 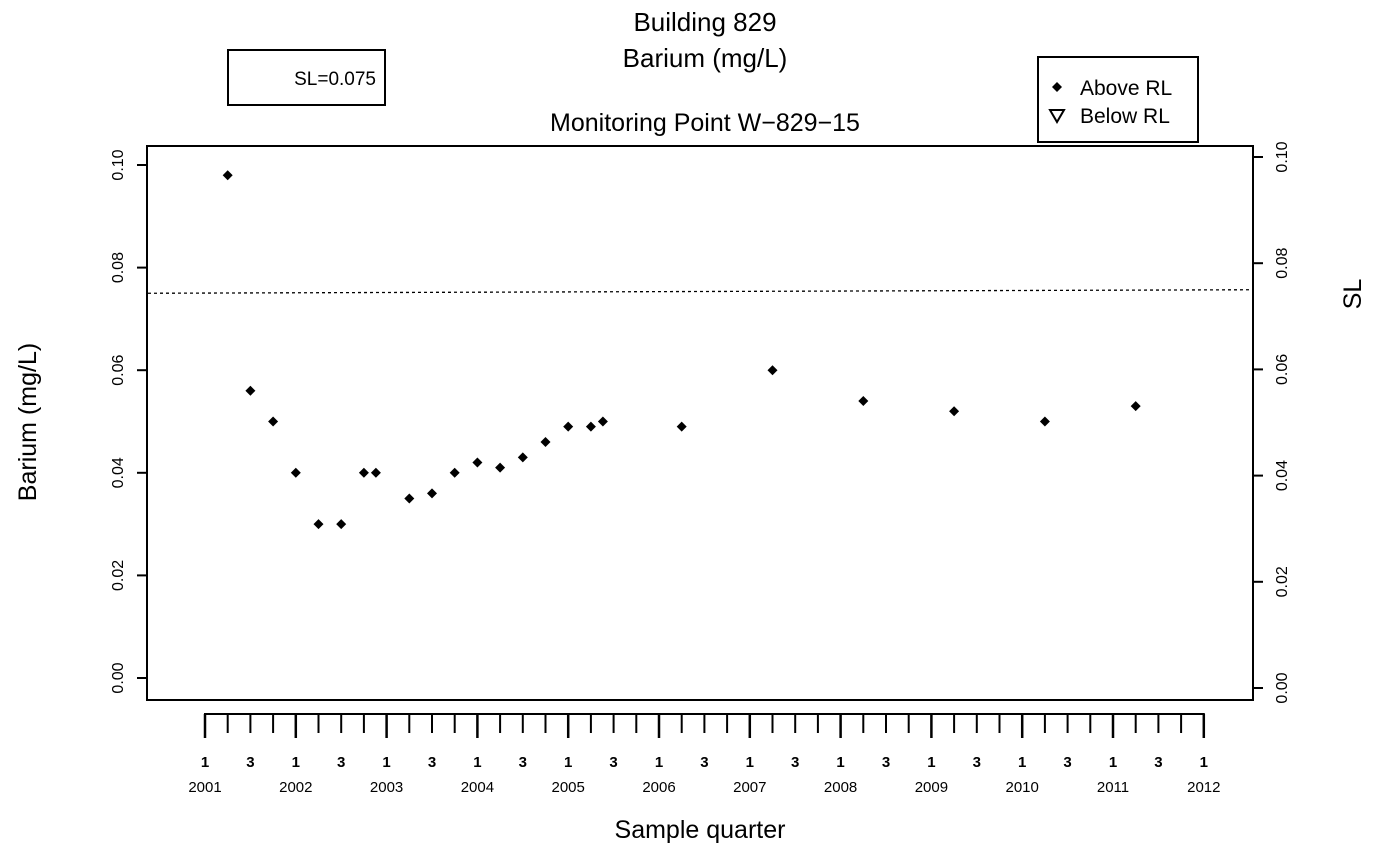 I want to click on y-axis-right-title: SL, so click(x=1353, y=294).